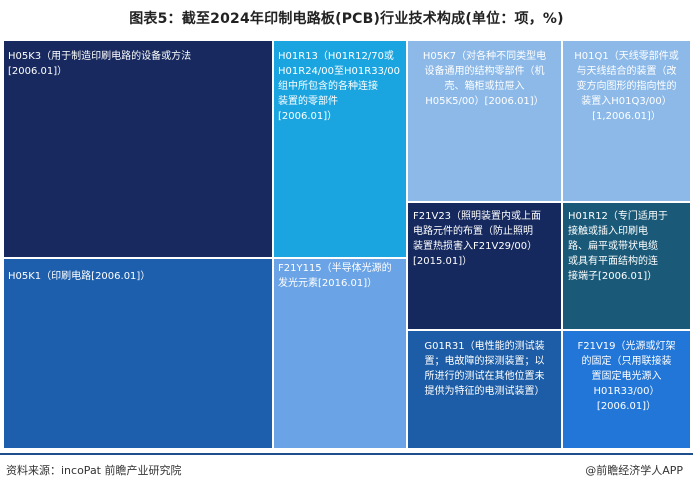 The height and width of the screenshot is (490, 693). I want to click on tile-label-line: H05K1（印刷电路[2006.01]）, so click(79, 276).